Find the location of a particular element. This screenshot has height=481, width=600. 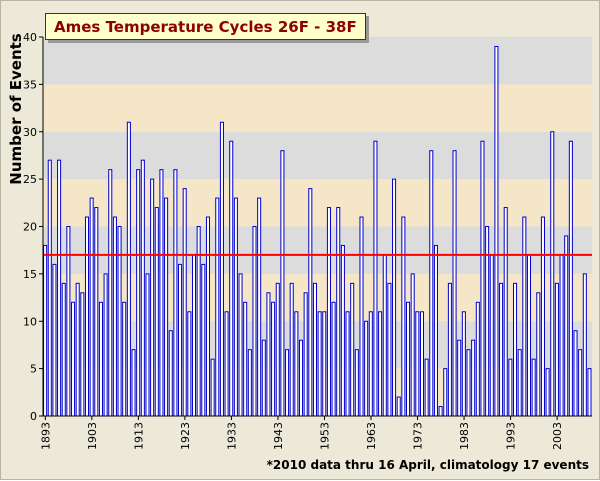

bar-1912 is located at coordinates (133, 383).